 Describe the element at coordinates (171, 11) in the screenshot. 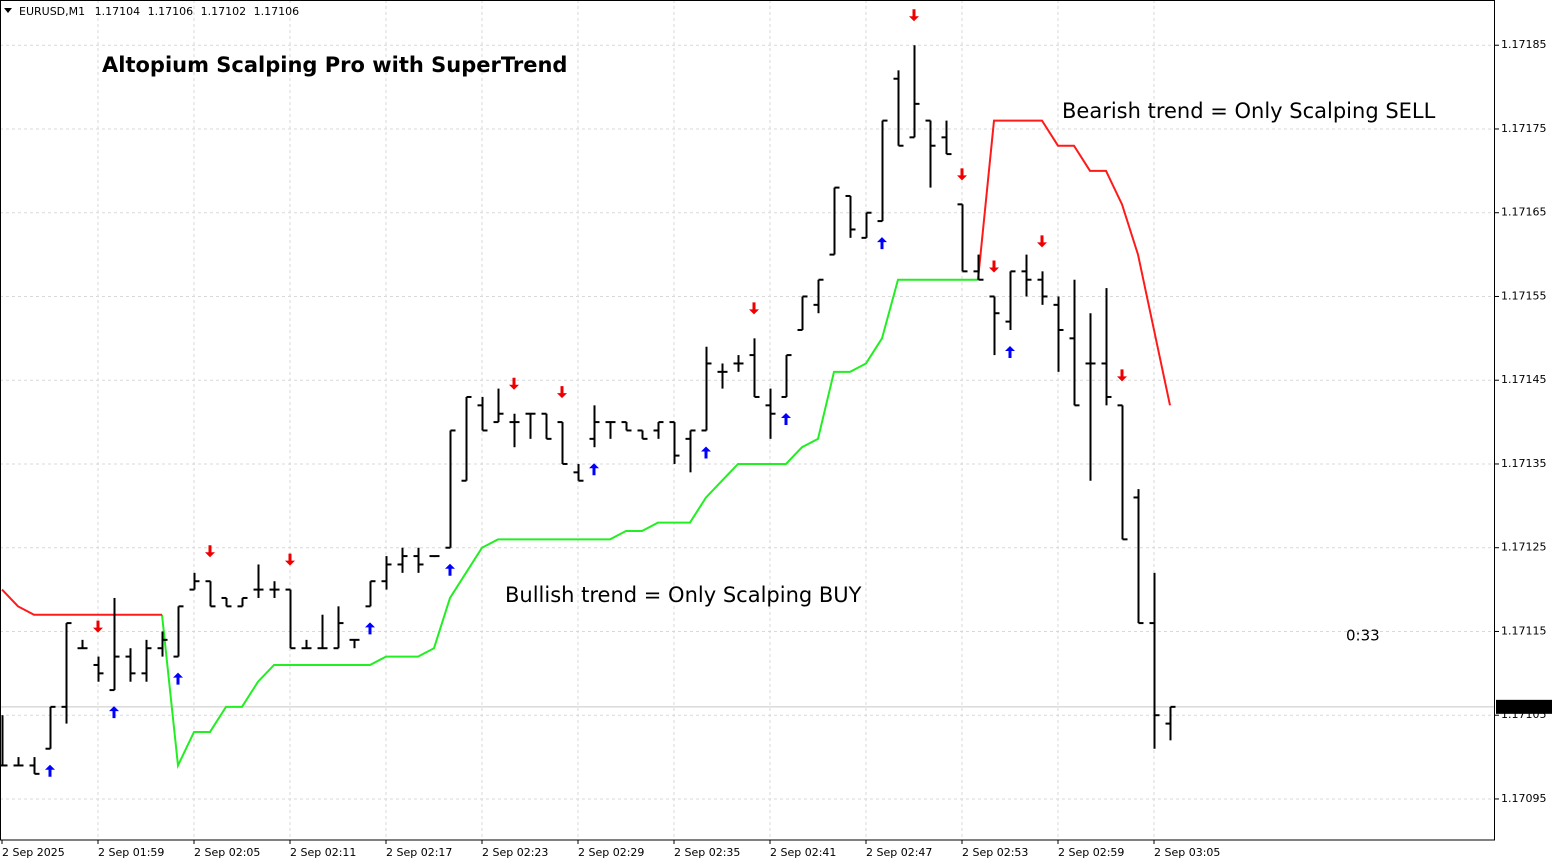

I see `header-high: 1.17106` at that location.